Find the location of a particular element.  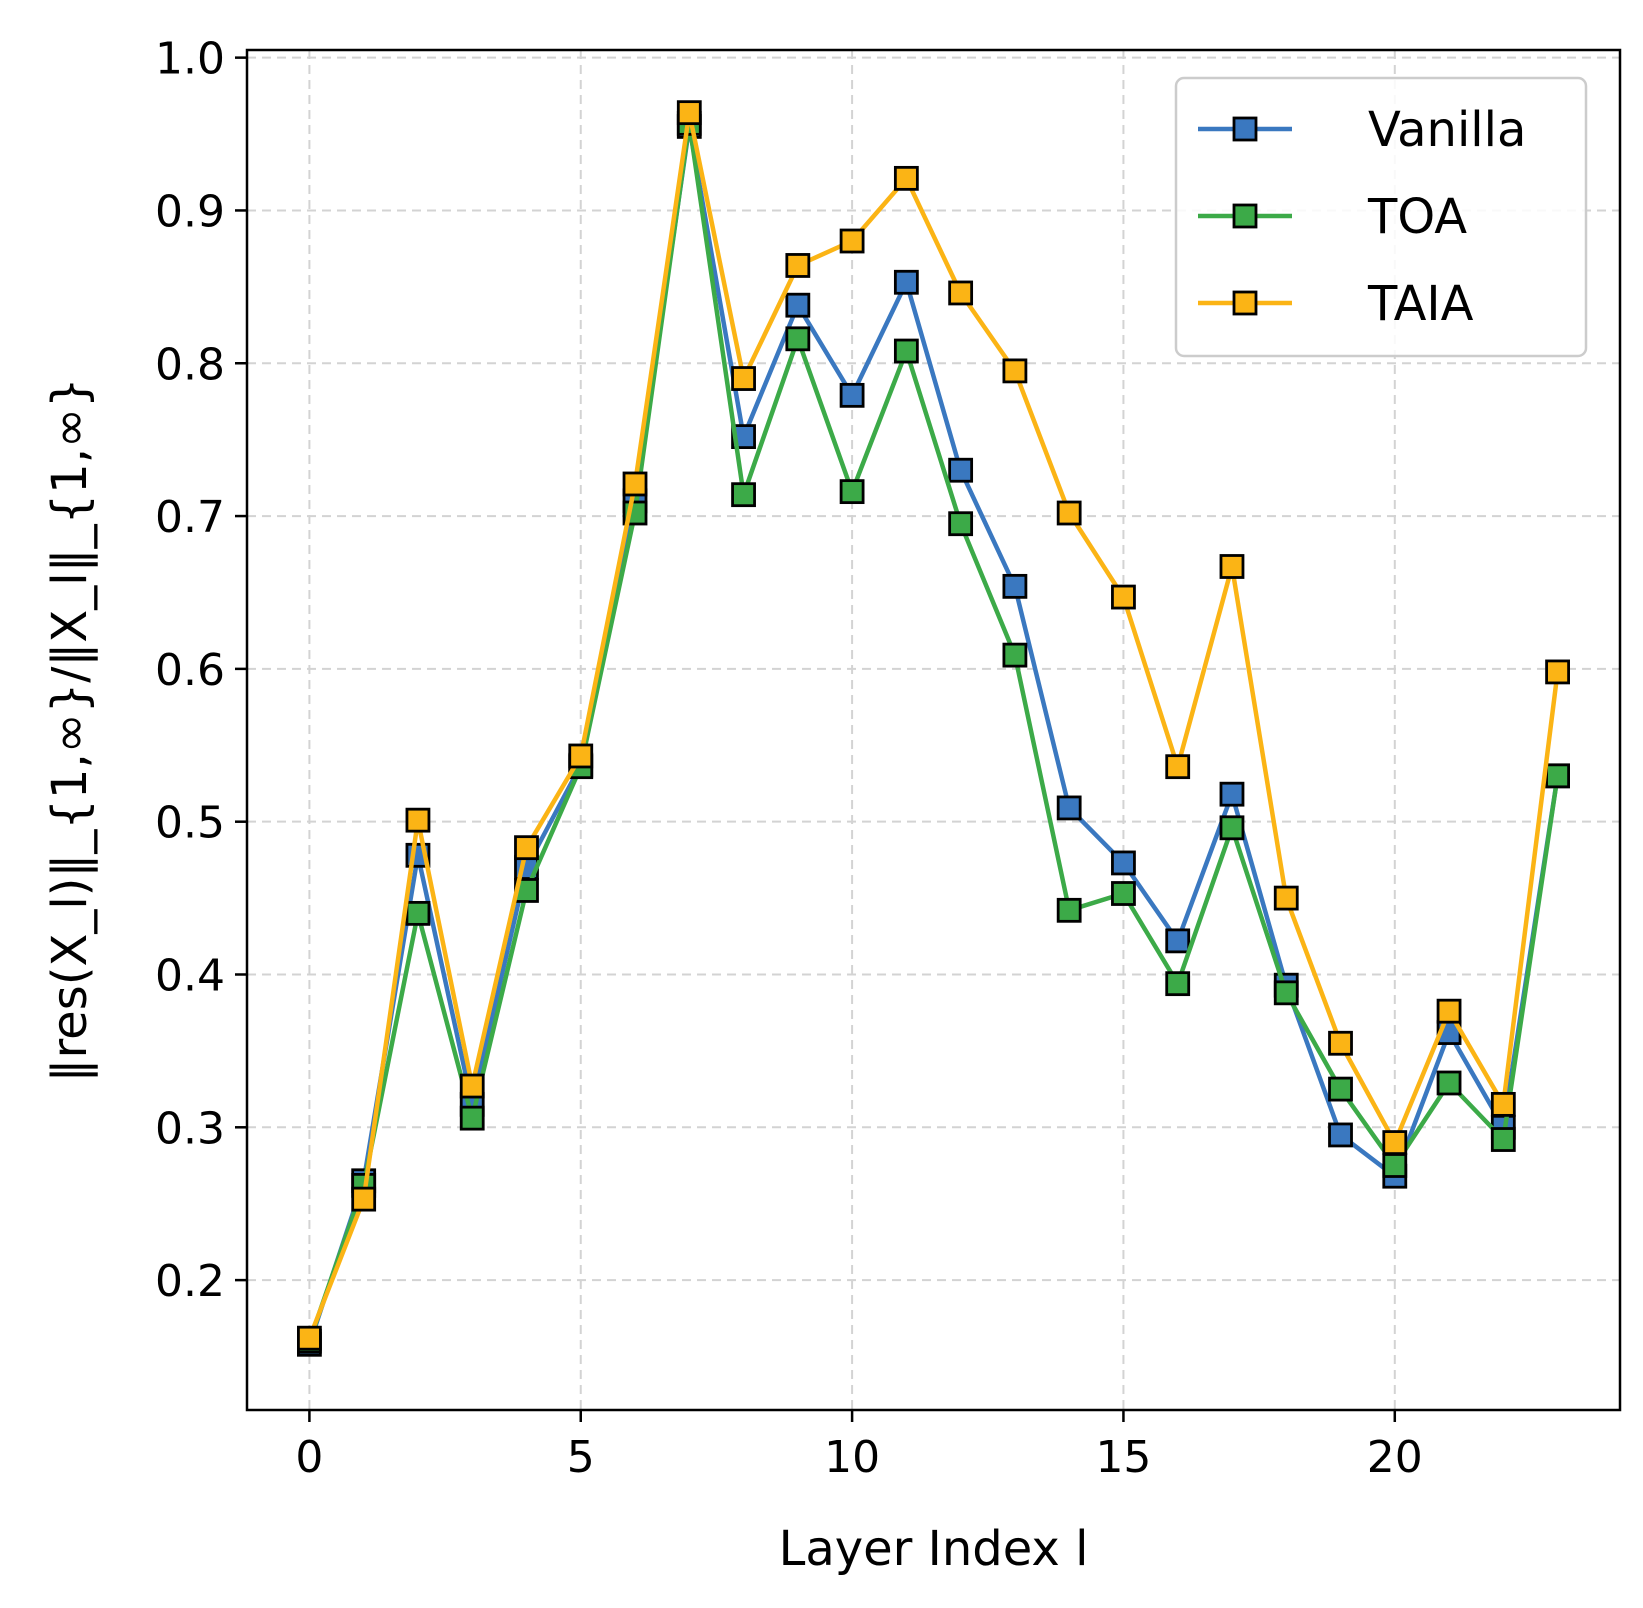

y-tick-label: 0.8 is located at coordinates (190, 364).